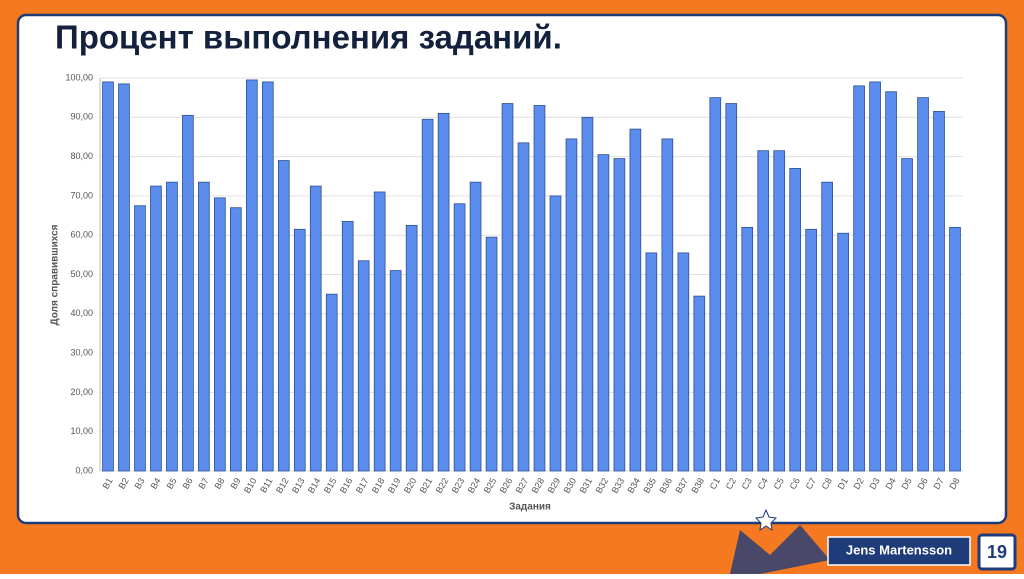 This screenshot has width=1024, height=579. Describe the element at coordinates (108, 483) in the screenshot. I see `x-tick-label: B1` at that location.